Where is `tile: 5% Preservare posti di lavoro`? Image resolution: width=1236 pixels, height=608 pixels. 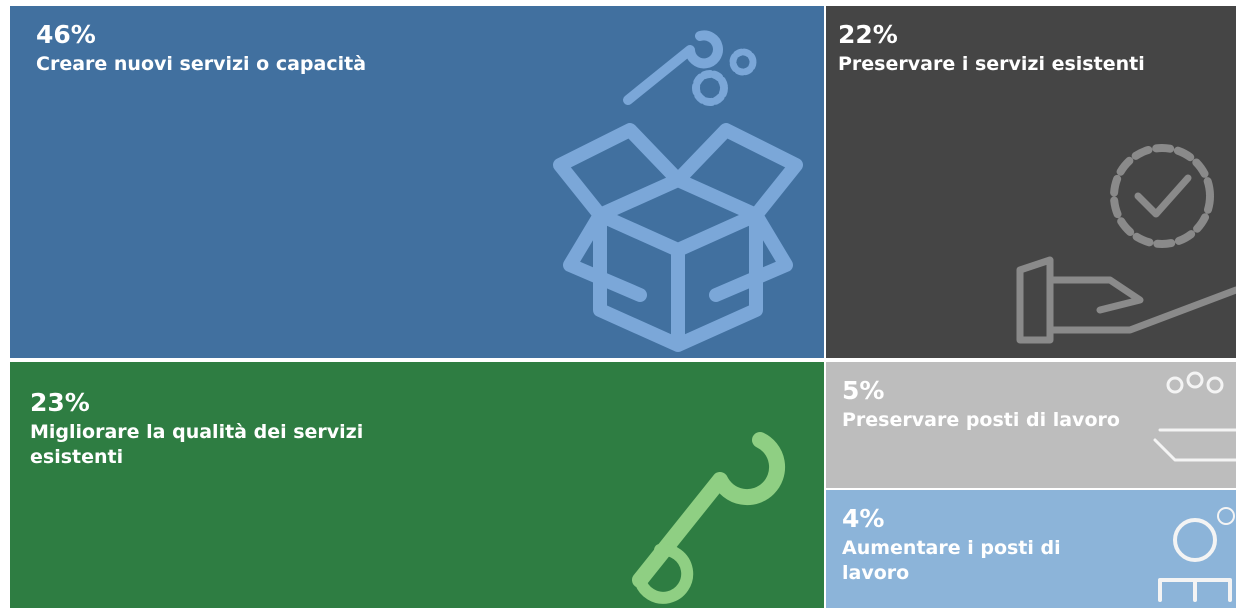 tile: 5% Preservare posti di lavoro is located at coordinates (1031, 425).